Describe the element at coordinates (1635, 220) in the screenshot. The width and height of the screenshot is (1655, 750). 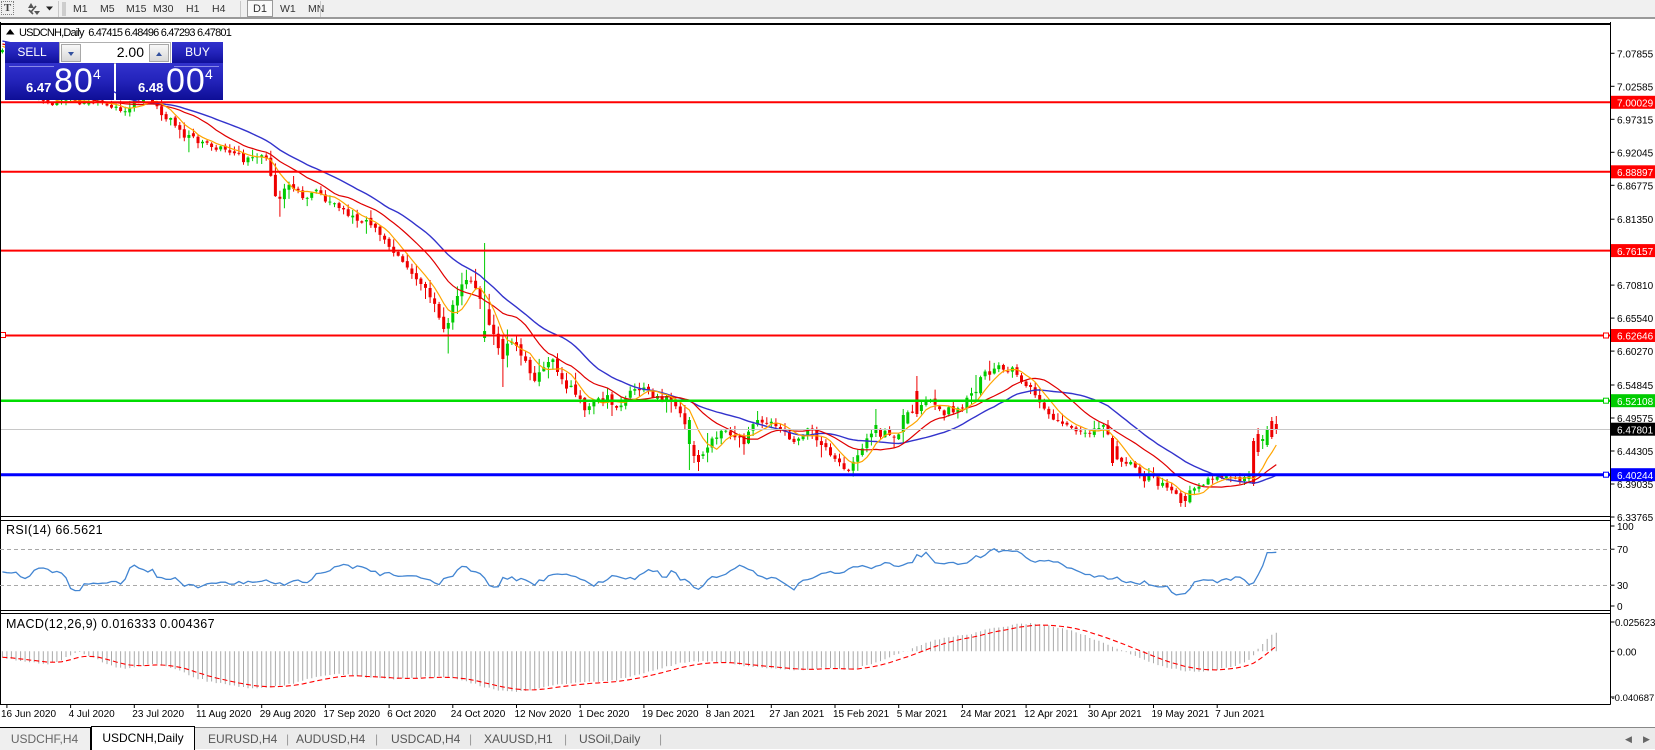
I see `svg-text: 6.81350` at that location.